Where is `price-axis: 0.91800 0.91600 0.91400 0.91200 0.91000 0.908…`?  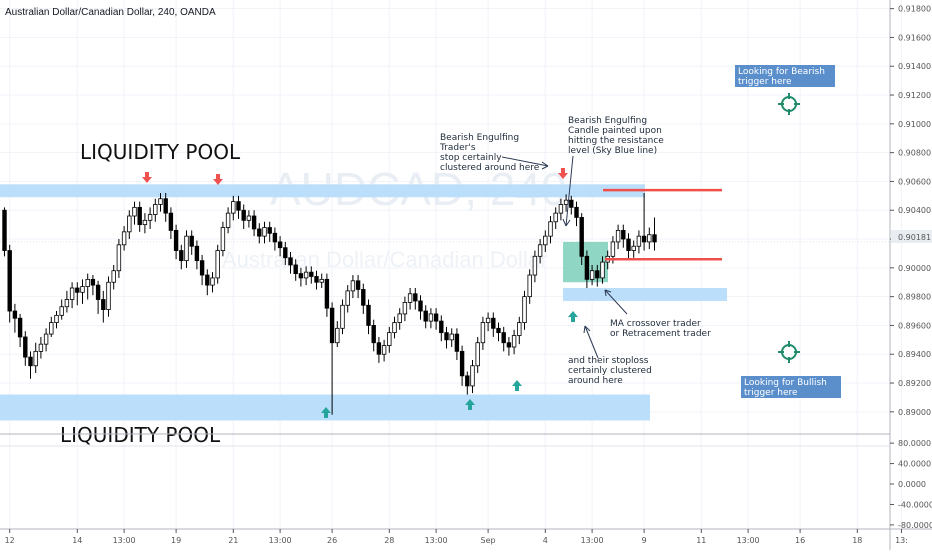
price-axis: 0.91800 0.91600 0.91400 0.91200 0.91000 0.908… is located at coordinates (910, 275).